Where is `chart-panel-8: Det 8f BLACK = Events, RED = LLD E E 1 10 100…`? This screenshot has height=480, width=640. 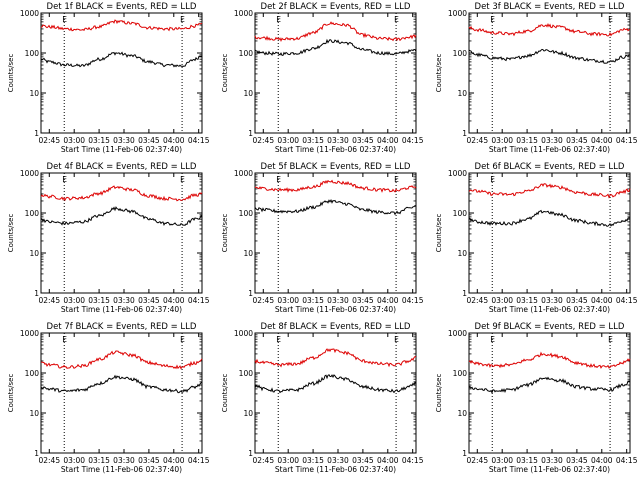 chart-panel-8: Det 8f BLACK = Events, RED = LLD E E 1 10 100… is located at coordinates (322, 398).